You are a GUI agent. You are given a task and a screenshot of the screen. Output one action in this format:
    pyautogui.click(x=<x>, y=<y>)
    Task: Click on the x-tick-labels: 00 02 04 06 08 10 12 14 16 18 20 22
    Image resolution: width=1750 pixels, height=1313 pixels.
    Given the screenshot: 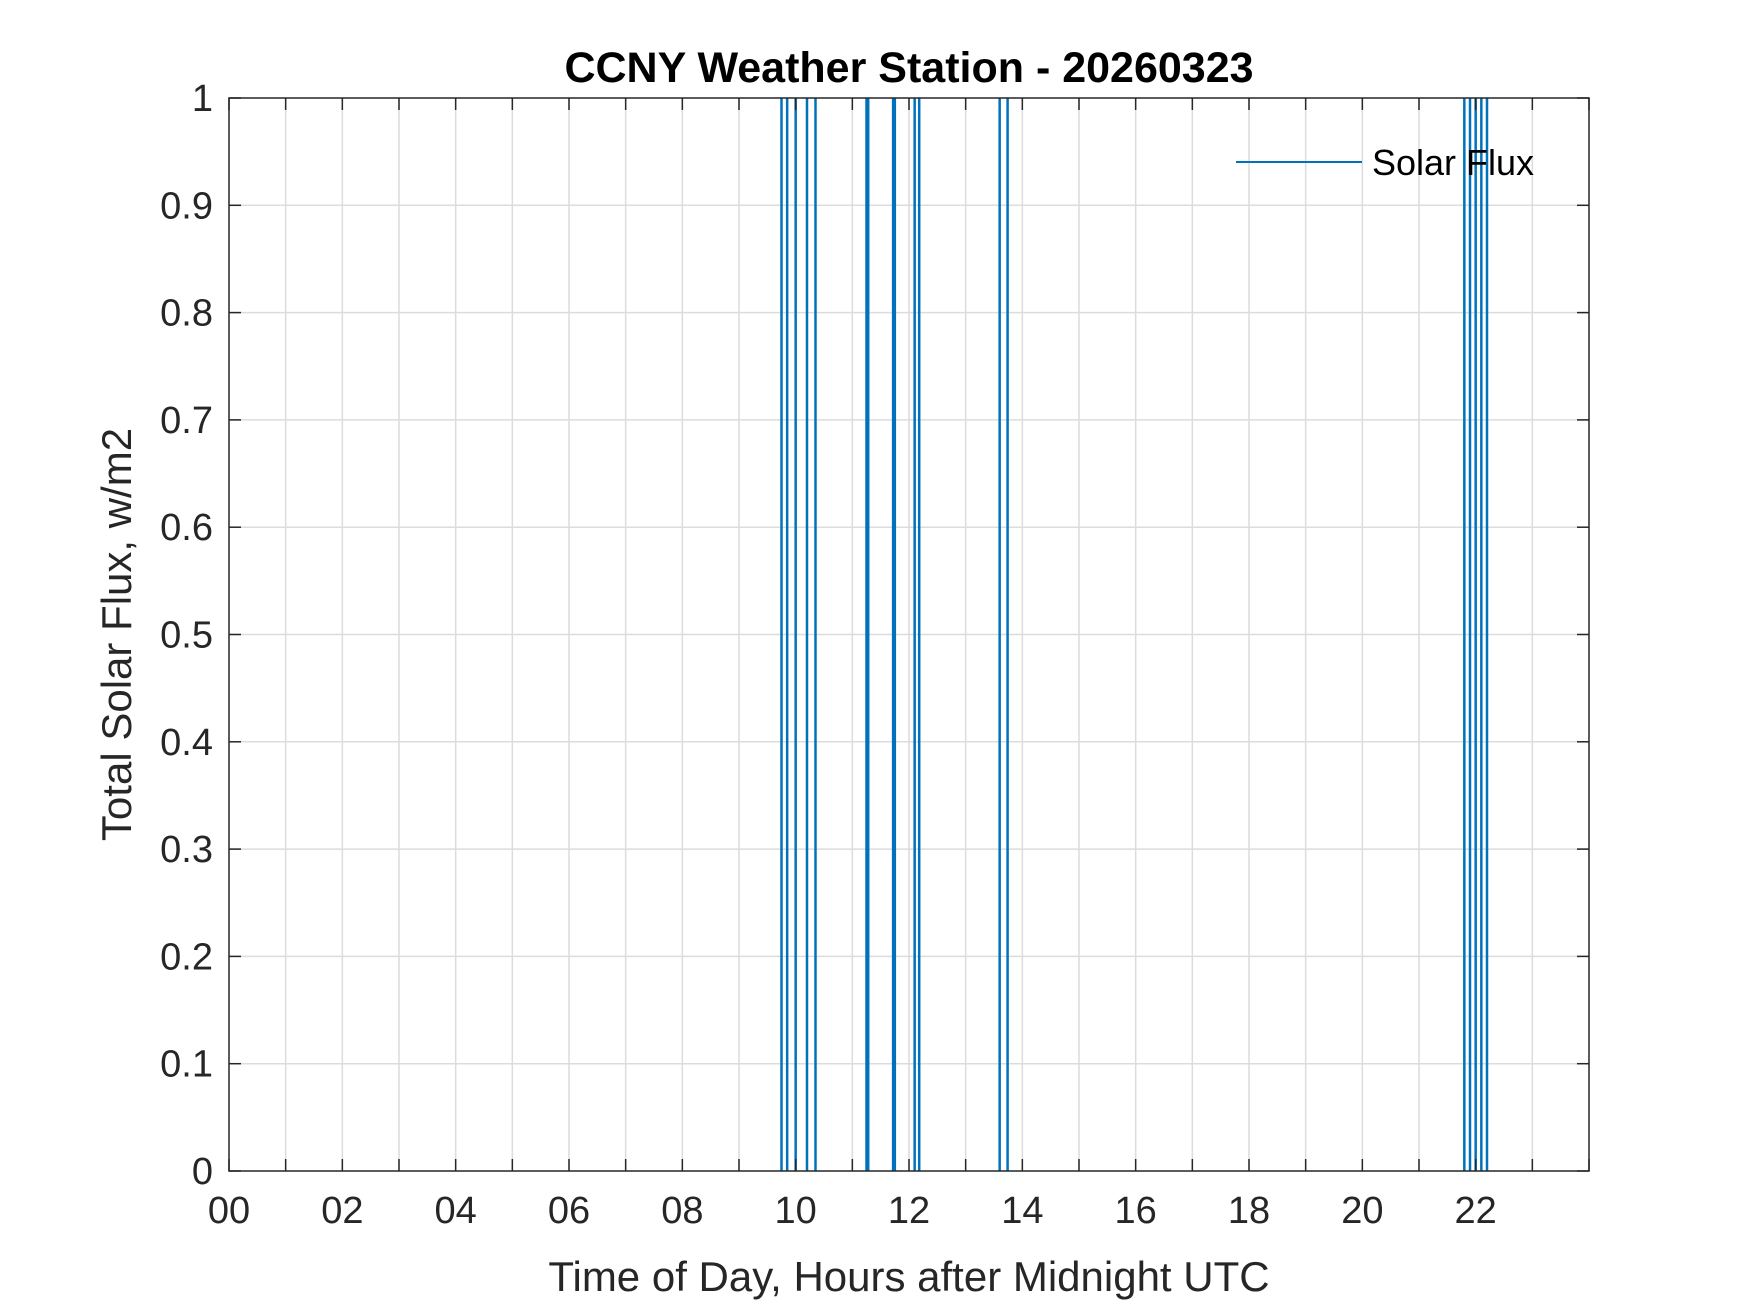 What is the action you would take?
    pyautogui.click(x=852, y=1211)
    